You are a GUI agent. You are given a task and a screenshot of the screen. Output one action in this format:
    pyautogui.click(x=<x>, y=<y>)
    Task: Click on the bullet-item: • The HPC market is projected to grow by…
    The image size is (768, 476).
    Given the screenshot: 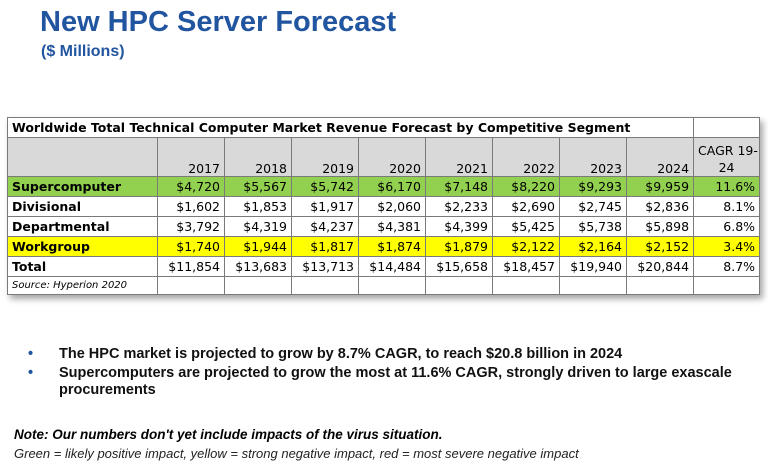 What is the action you would take?
    pyautogui.click(x=388, y=354)
    